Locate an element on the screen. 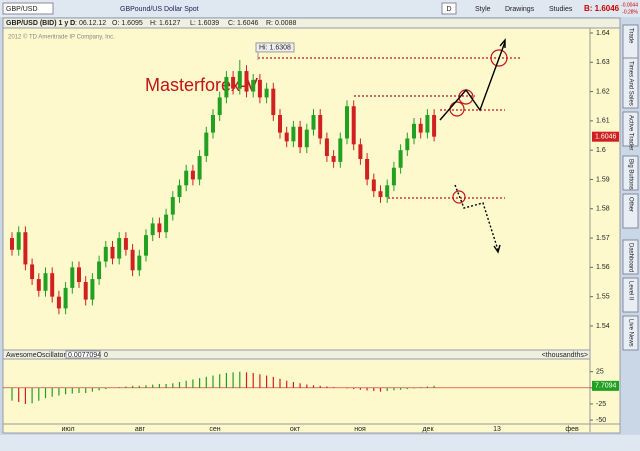 This screenshot has height=451, width=640. sidebar-label: Dashboard is located at coordinates (630, 257).